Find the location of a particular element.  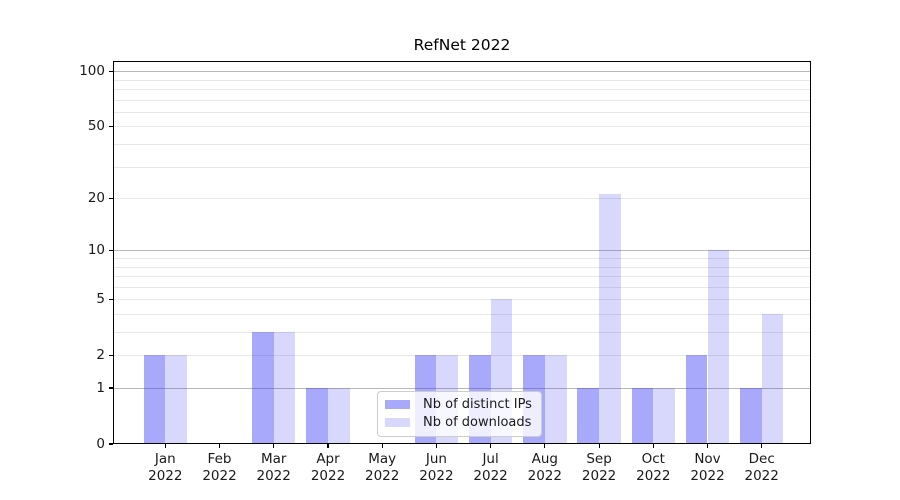

x-tick-mark-aug is located at coordinates (545, 446).